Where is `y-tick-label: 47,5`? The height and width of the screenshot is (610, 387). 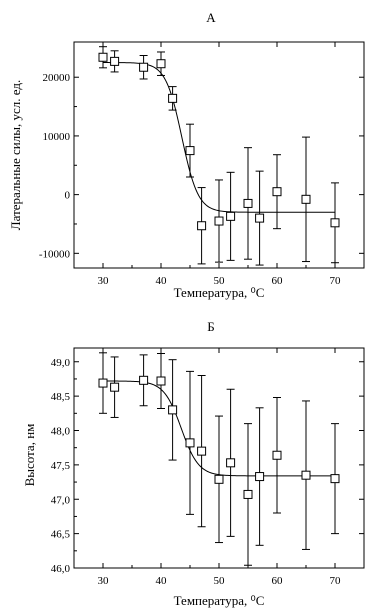
y-tick-label: 47,5 is located at coordinates (61, 466).